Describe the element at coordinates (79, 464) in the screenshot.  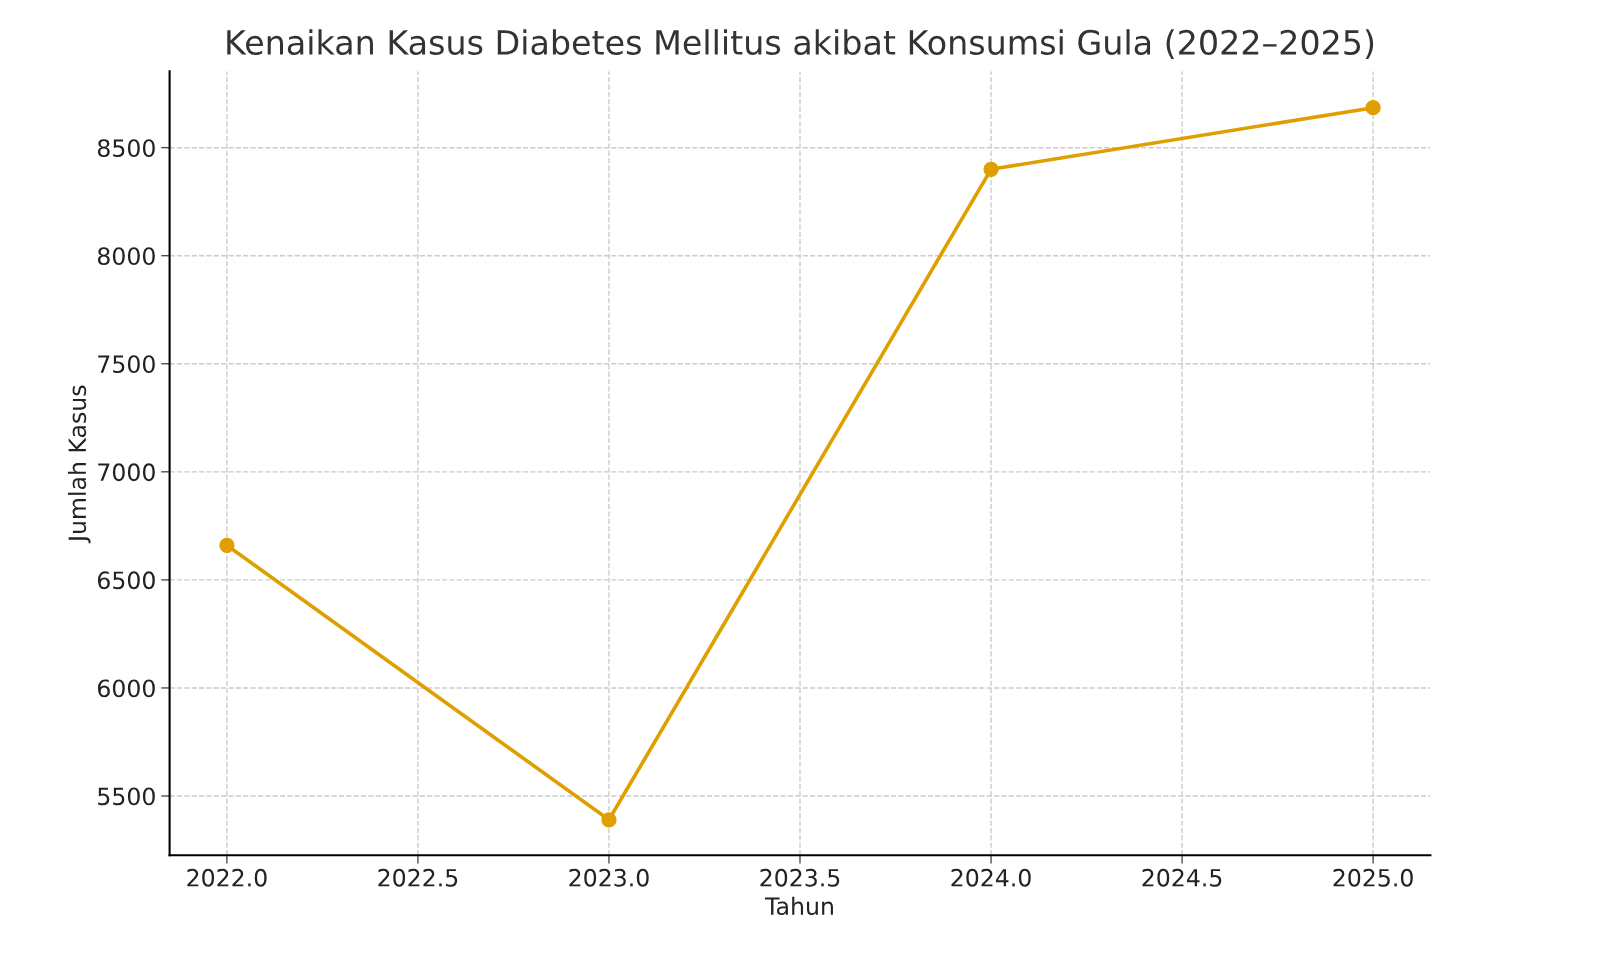
I see `y-axis-title: Jumlah Kasus` at that location.